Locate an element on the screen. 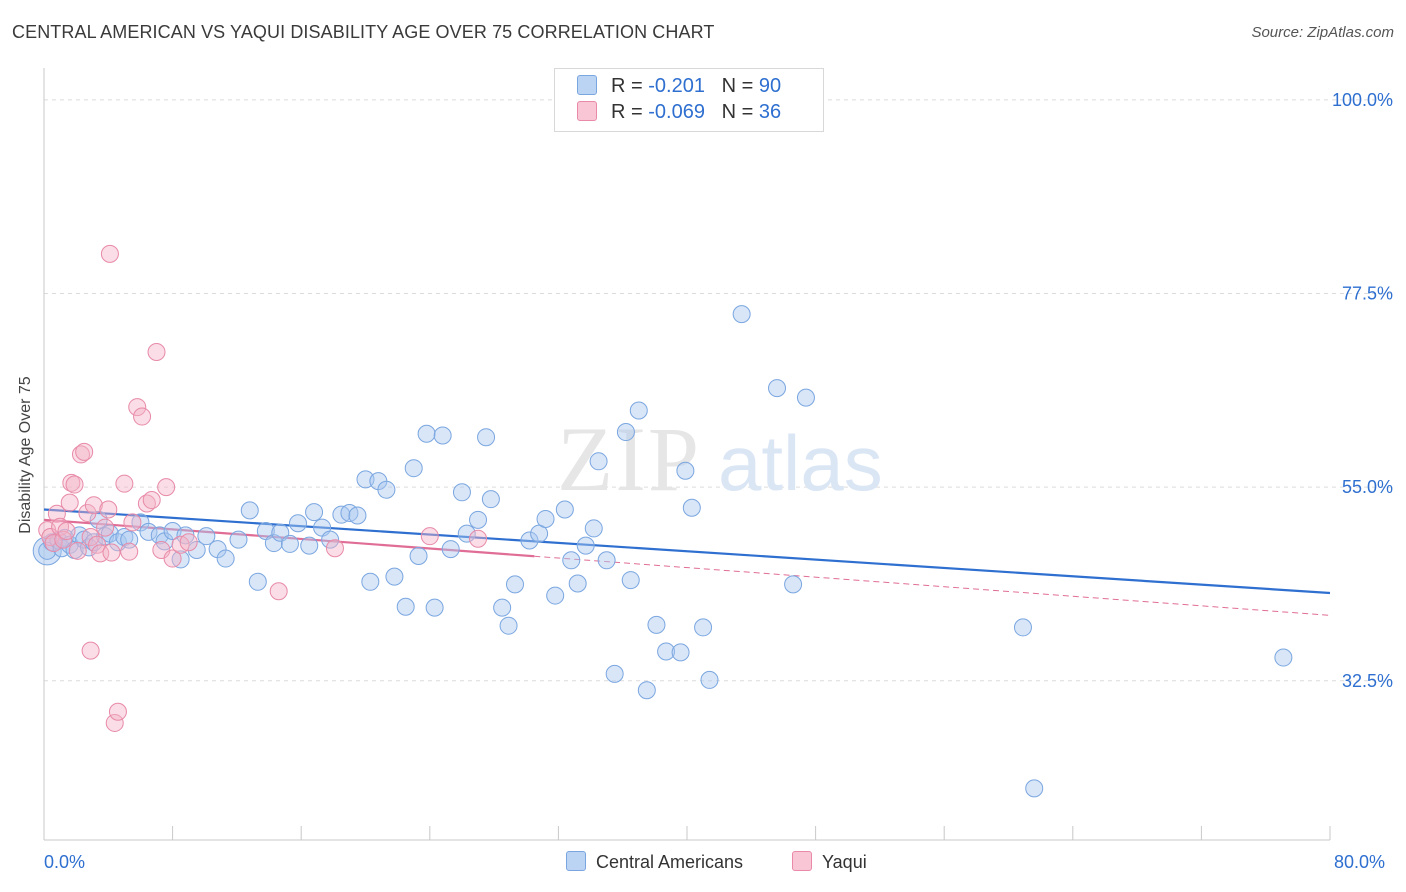 This screenshot has width=1406, height=892. legend-item-central-americans: Central Americans is located at coordinates (654, 862).